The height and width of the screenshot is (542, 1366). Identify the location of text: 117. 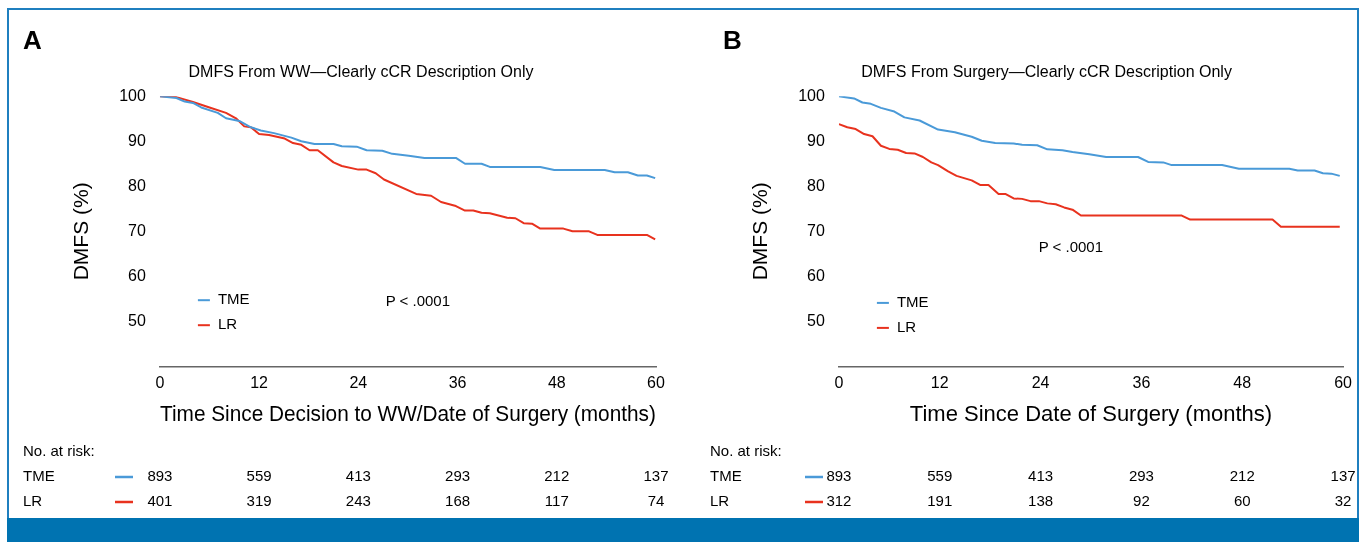
(556, 501).